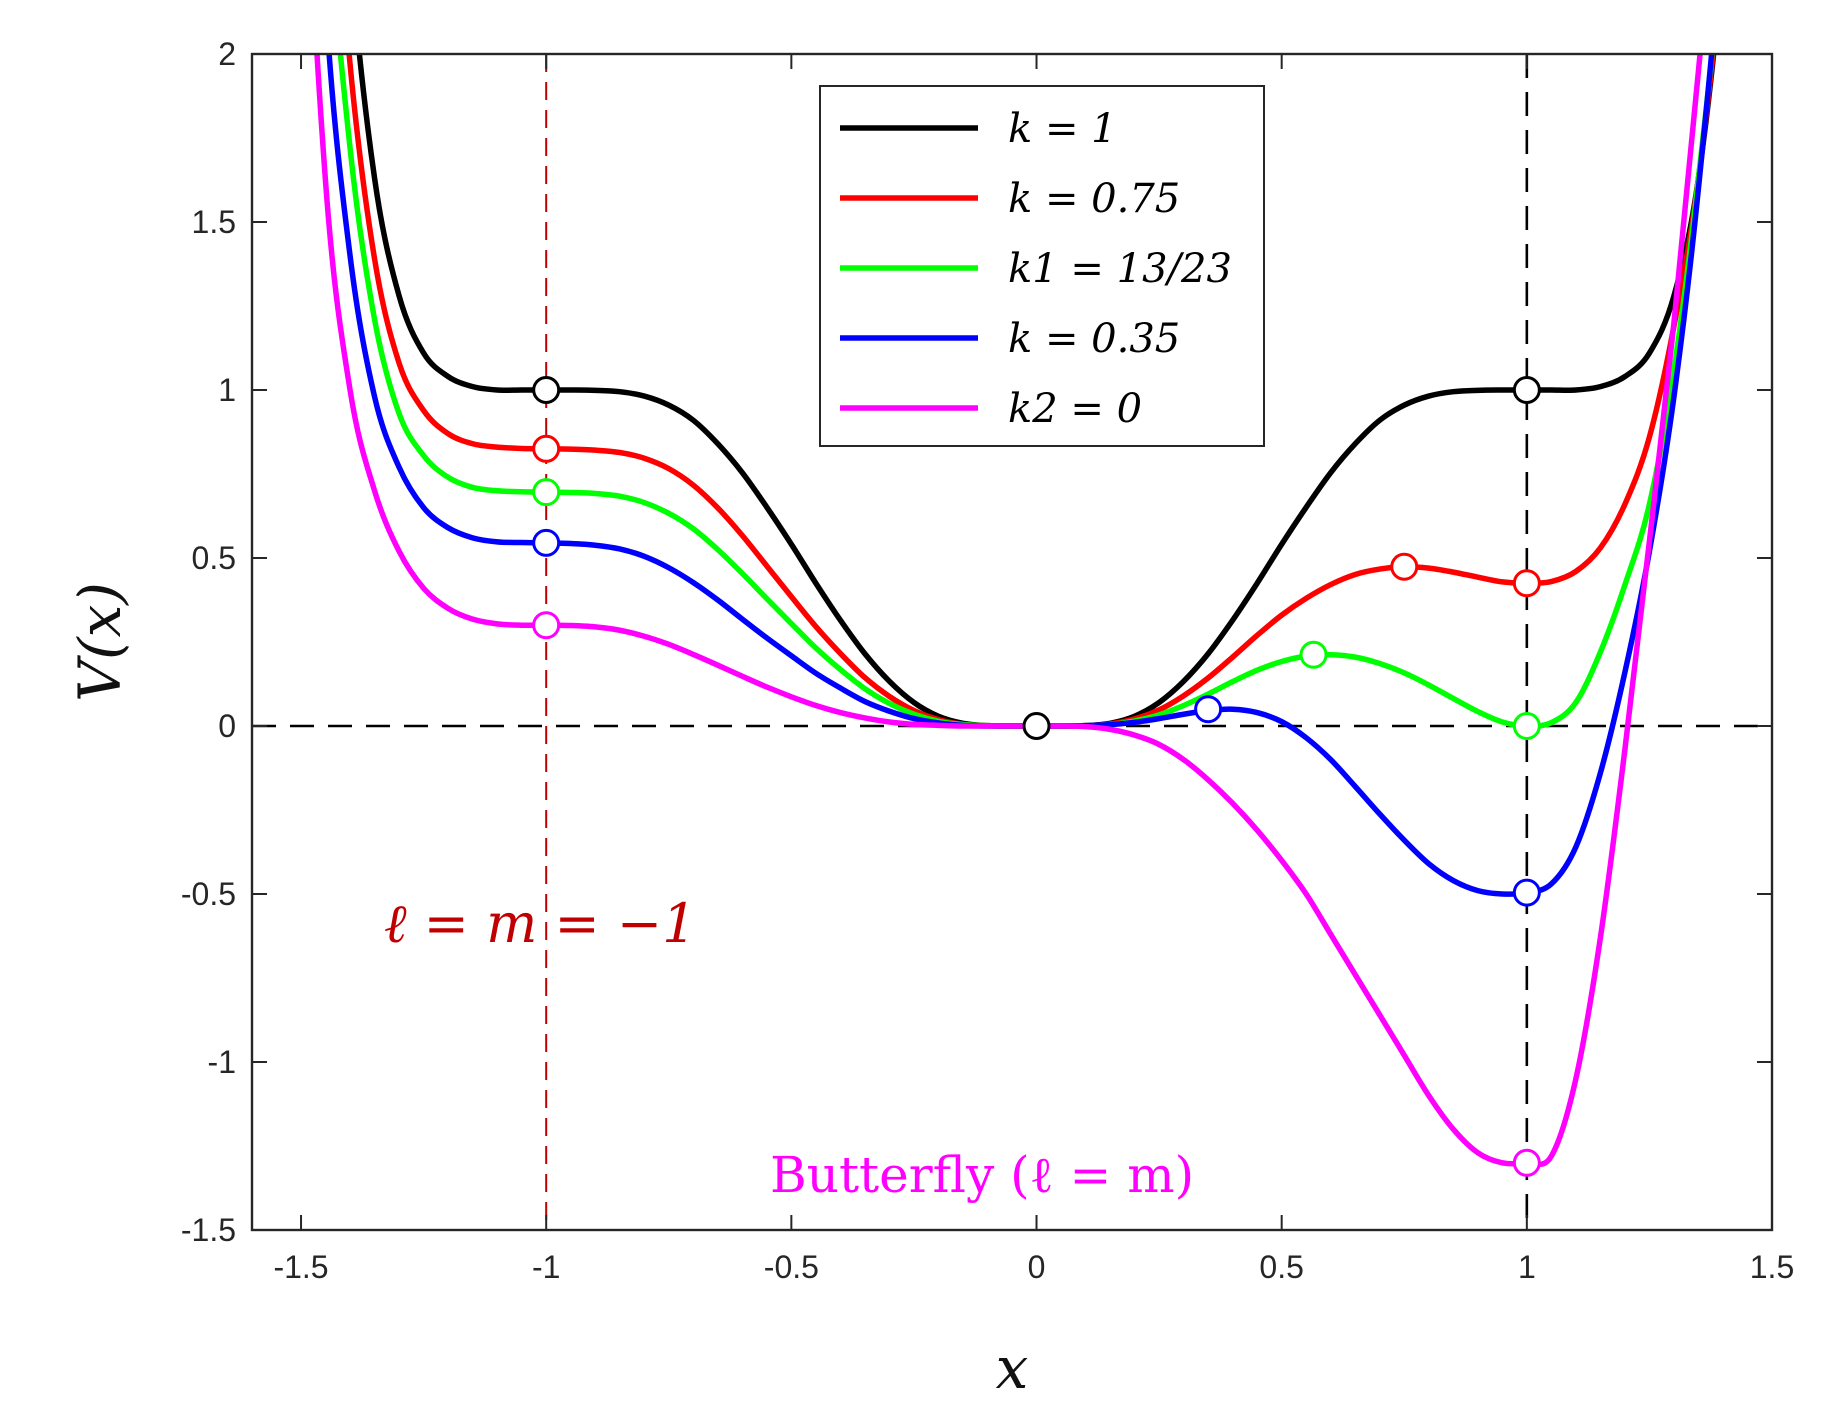  What do you see at coordinates (214, 222) in the screenshot?
I see `y-tick-label-6: 1.5` at bounding box center [214, 222].